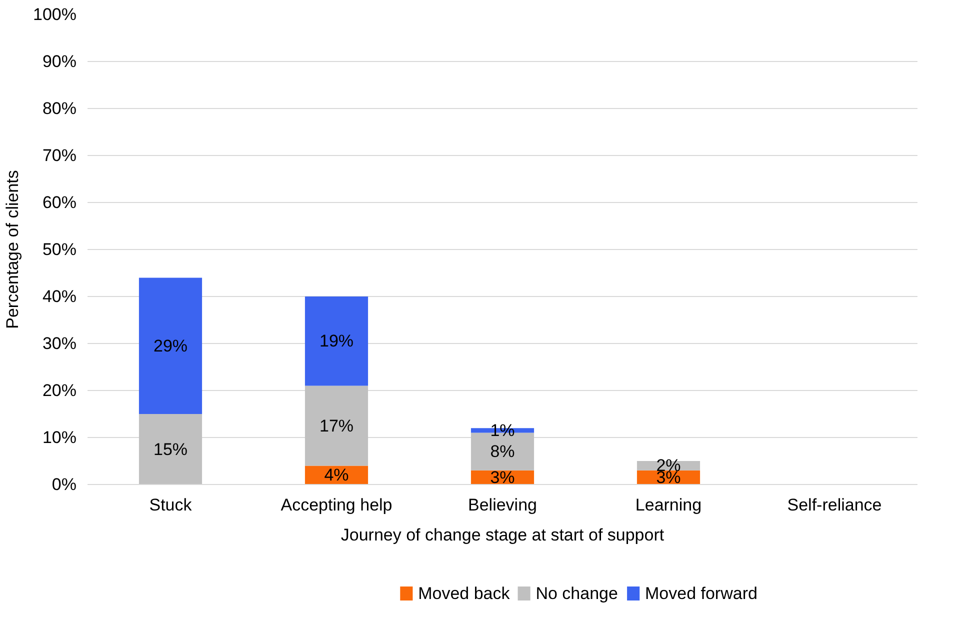 The width and height of the screenshot is (963, 628). What do you see at coordinates (59, 390) in the screenshot?
I see `y-tick-label: 20%` at bounding box center [59, 390].